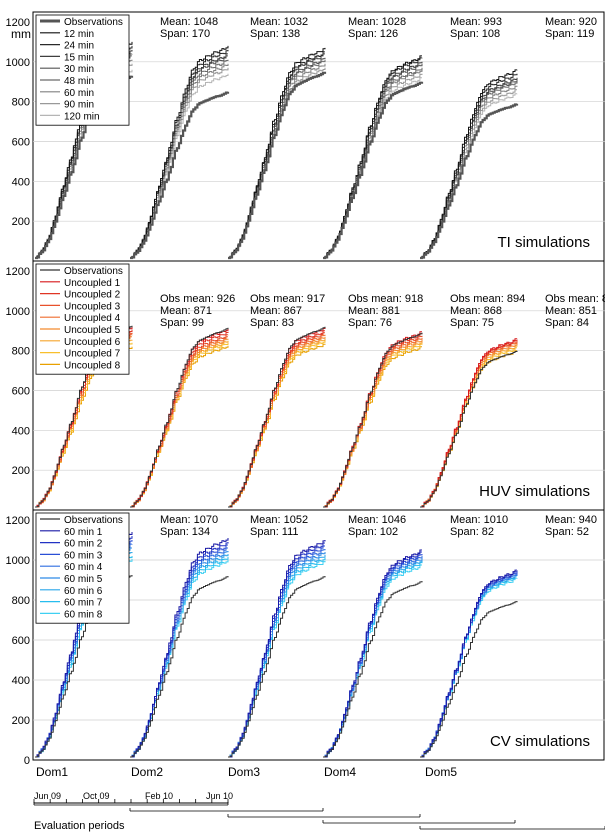 The height and width of the screenshot is (832, 605). Describe the element at coordinates (377, 520) in the screenshot. I see `annotation-line: Mean: 1046` at that location.